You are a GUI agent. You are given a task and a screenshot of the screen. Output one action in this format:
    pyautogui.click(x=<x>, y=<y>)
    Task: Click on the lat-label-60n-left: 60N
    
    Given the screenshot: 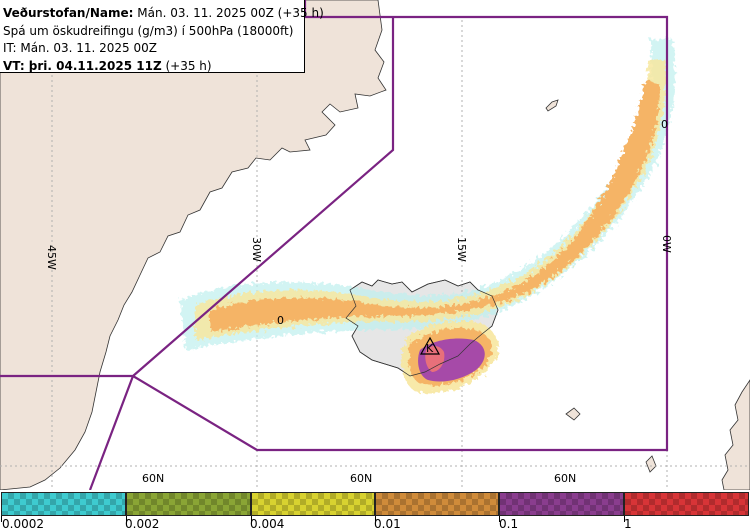 What is the action you would take?
    pyautogui.click(x=153, y=478)
    